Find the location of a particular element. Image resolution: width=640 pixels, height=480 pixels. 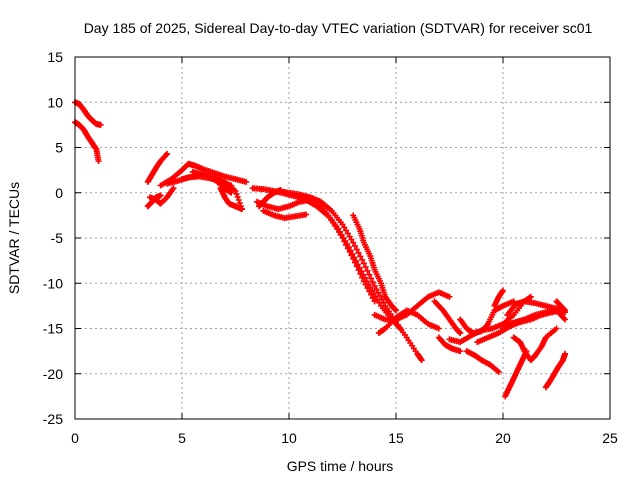

x-axis-label: GPS time / hours is located at coordinates (340, 466).